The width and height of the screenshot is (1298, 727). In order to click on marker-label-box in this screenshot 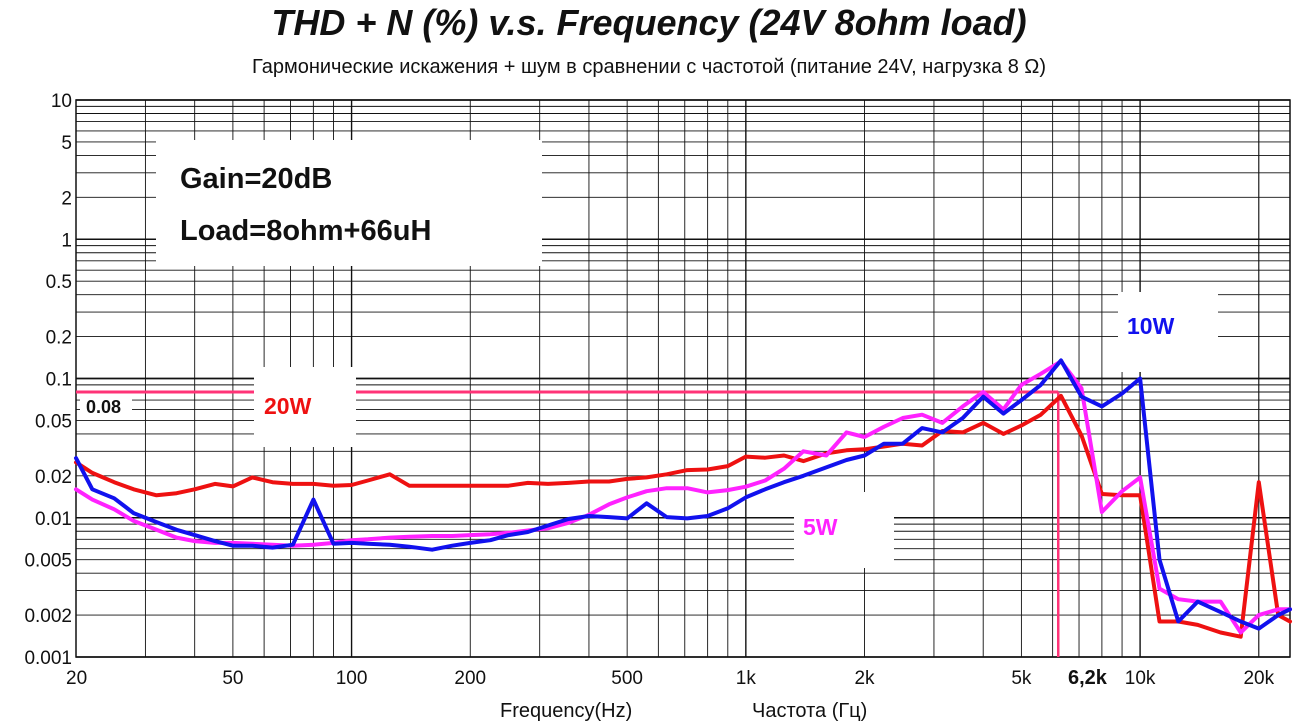, I will do `click(1091, 676)`.